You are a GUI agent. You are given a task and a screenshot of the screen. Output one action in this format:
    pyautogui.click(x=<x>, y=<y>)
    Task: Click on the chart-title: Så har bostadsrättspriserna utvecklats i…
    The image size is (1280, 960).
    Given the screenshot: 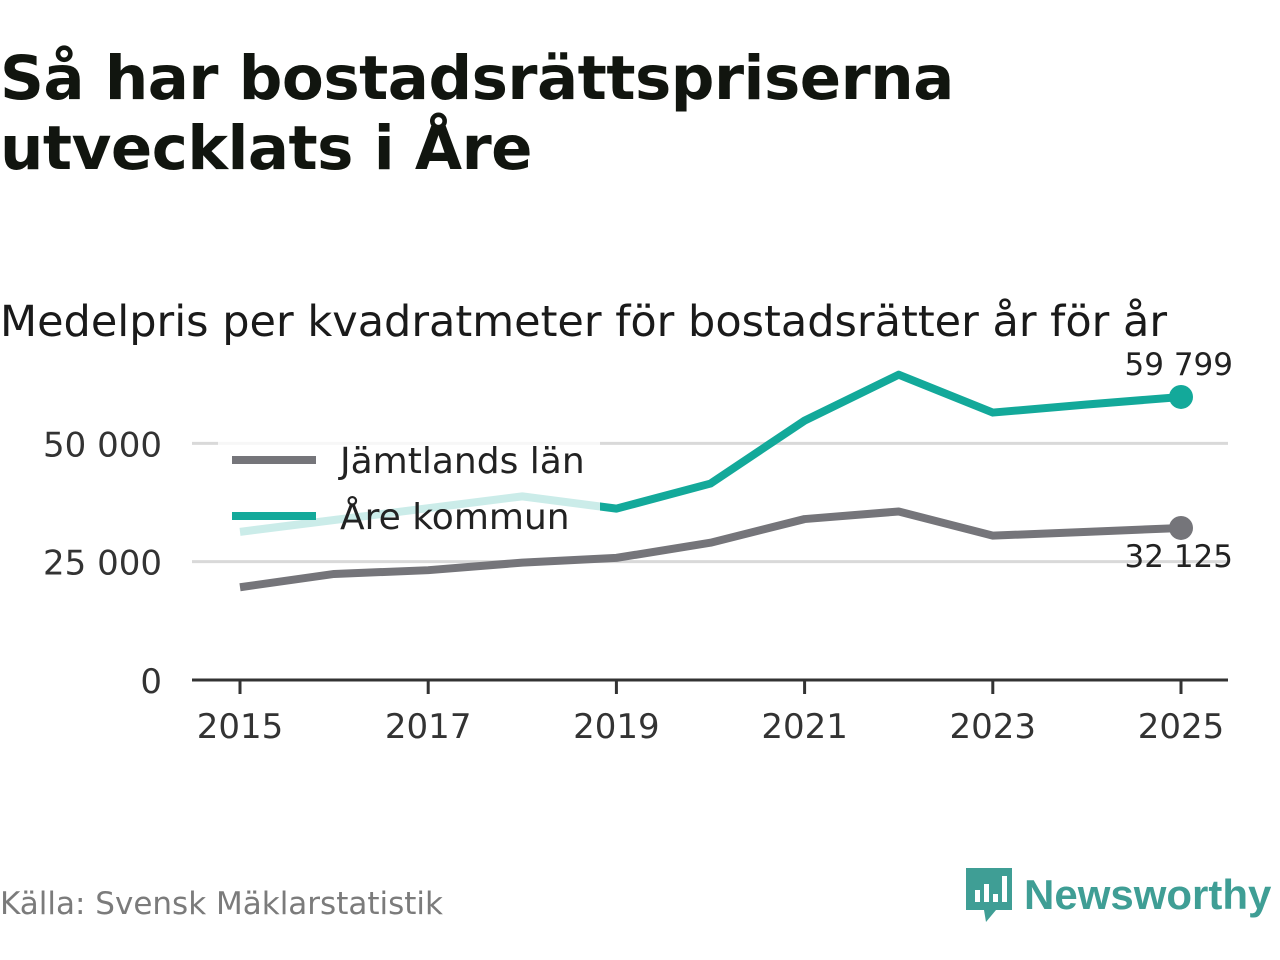 What is the action you would take?
    pyautogui.click(x=477, y=113)
    